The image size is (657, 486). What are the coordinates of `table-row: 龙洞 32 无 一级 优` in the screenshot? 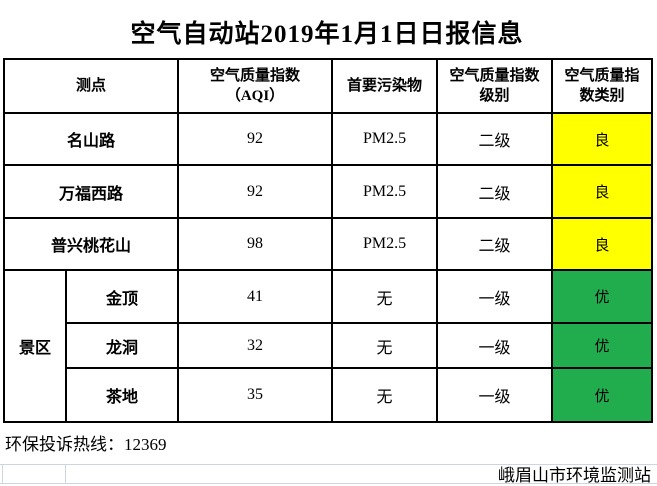 It's located at (329, 345).